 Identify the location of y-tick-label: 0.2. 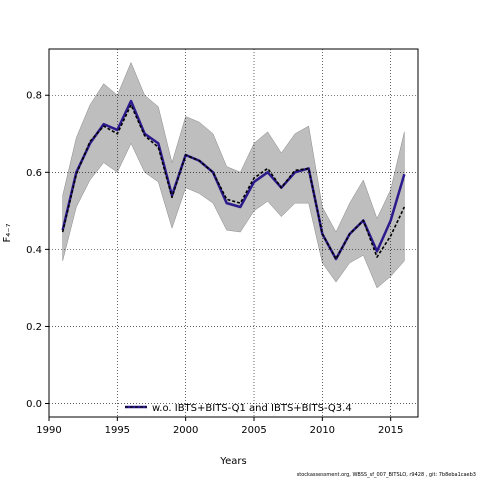
(34, 327).